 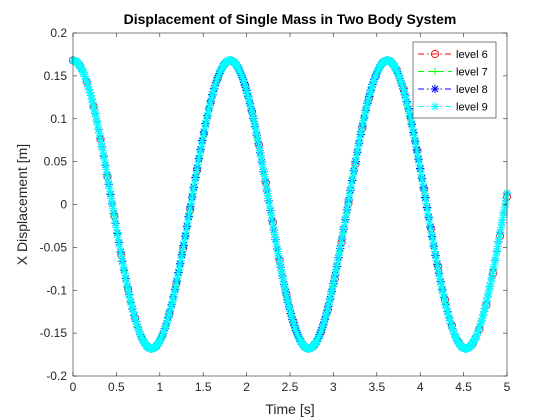 I want to click on x-tick-label: 1, so click(x=159, y=387).